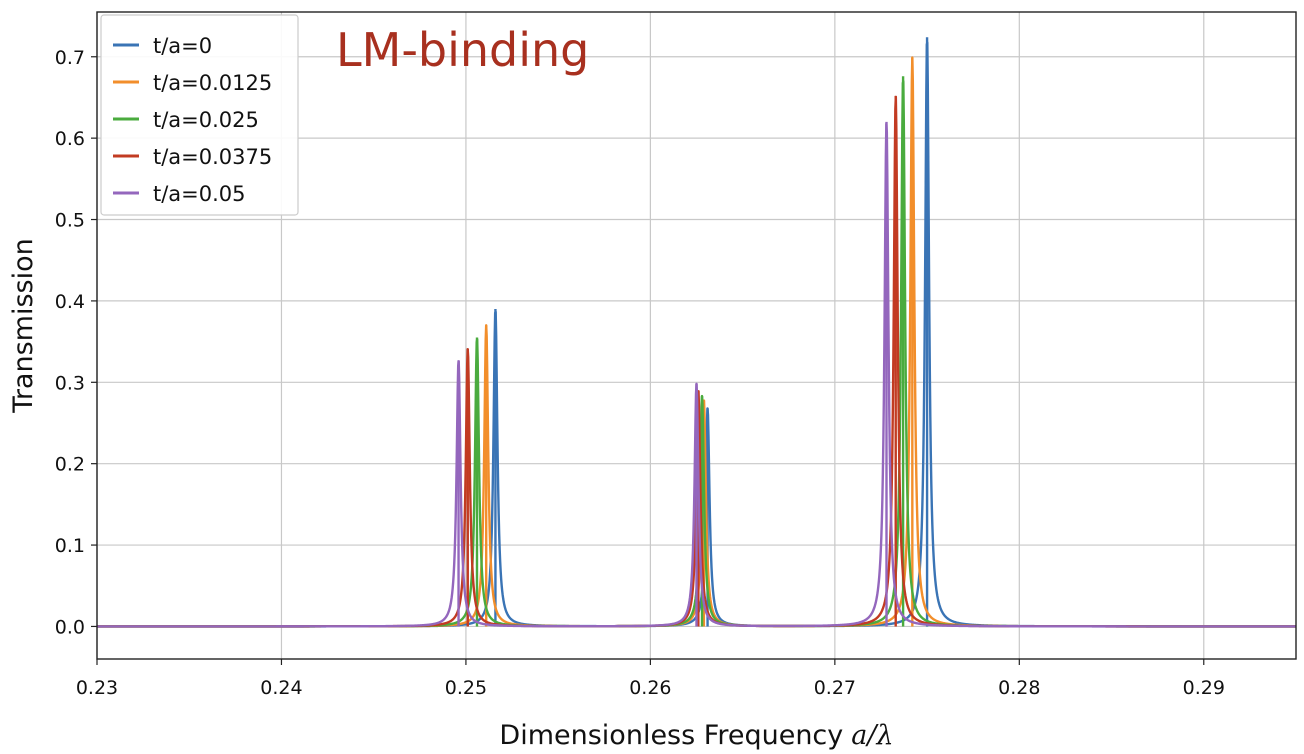 Image resolution: width=1304 pixels, height=754 pixels. I want to click on x-tick-label: 0.24, so click(281, 688).